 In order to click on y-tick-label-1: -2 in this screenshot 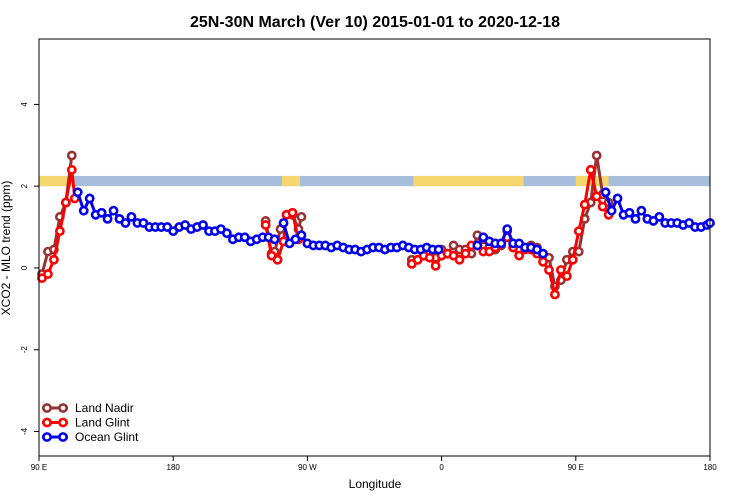, I will do `click(24, 350)`.